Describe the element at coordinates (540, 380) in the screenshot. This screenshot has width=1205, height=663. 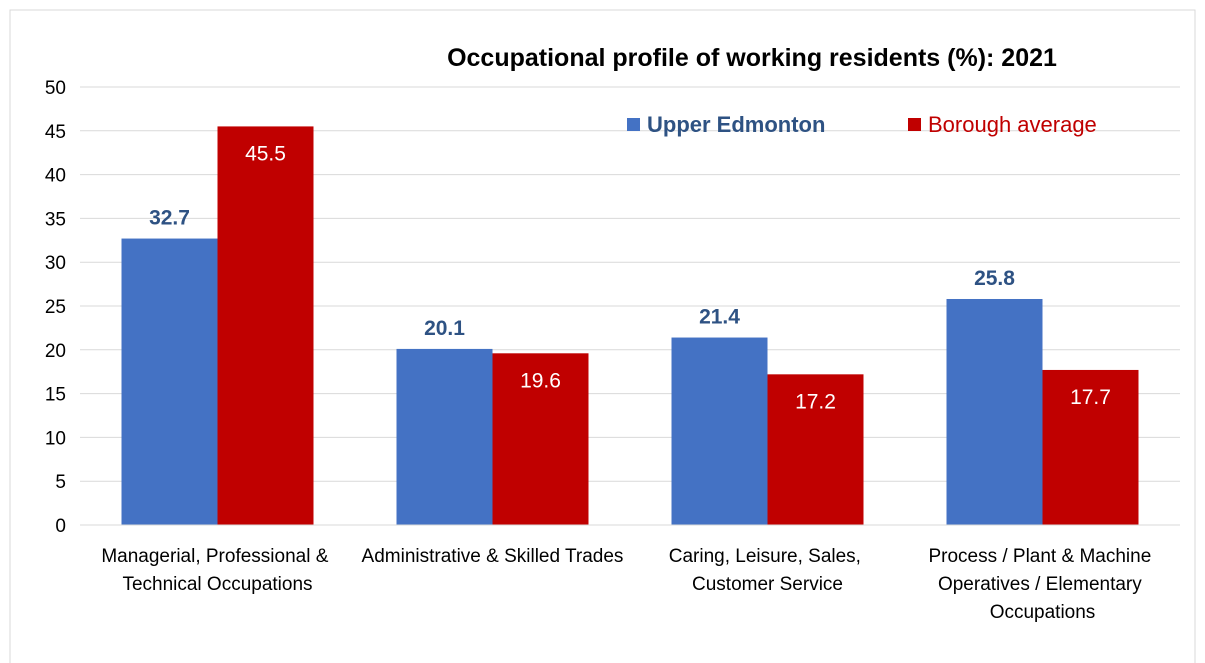
I see `value-label: 19.6` at that location.